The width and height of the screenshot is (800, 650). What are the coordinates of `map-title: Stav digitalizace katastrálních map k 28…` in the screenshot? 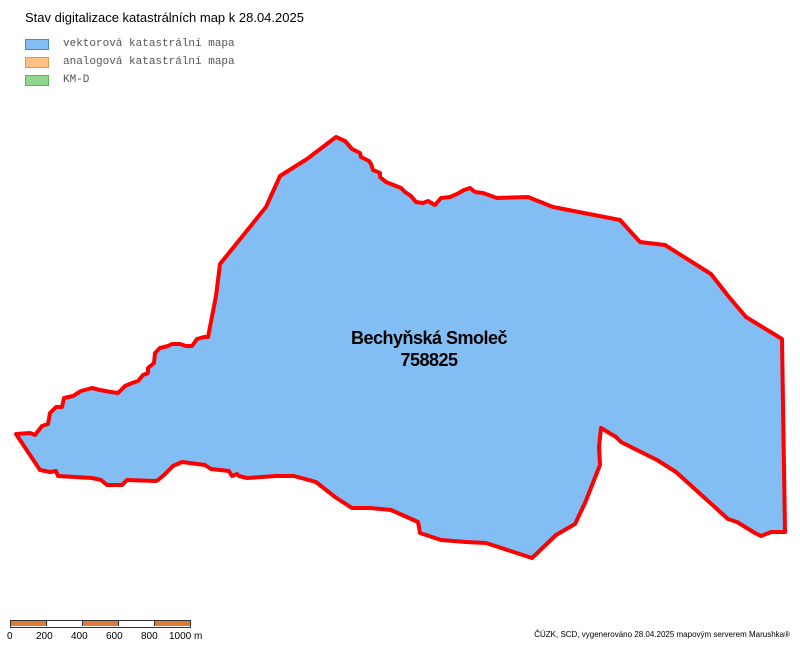 It's located at (164, 17).